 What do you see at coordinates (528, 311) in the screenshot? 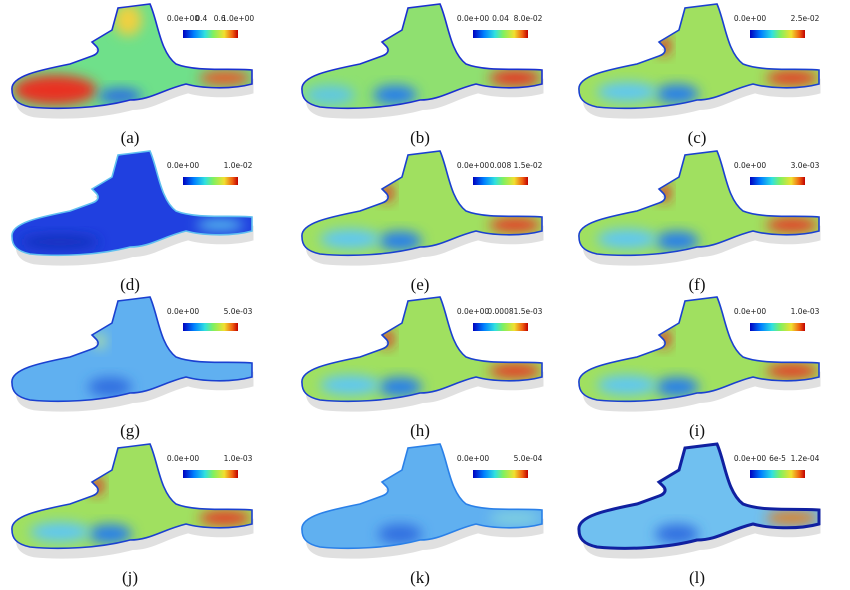
I see `colorbar-tick: 1.5e-03` at bounding box center [528, 311].